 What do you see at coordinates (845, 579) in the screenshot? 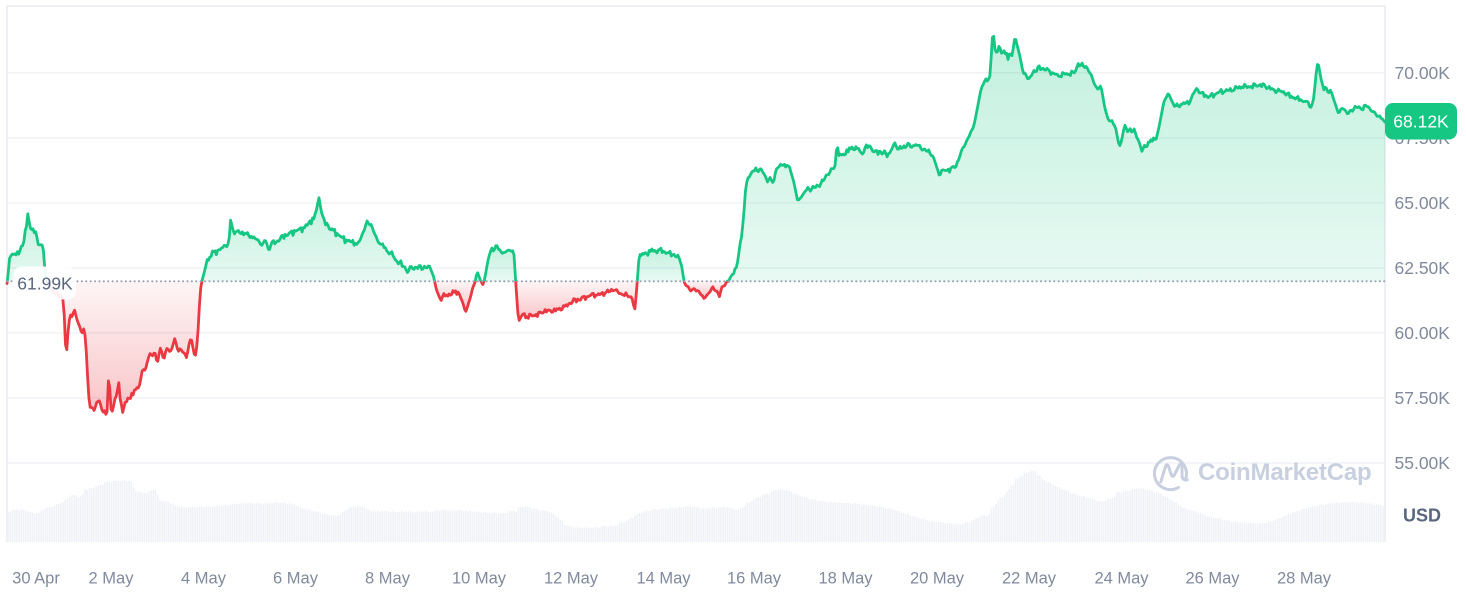
I see `svg-text: 18 May` at bounding box center [845, 579].